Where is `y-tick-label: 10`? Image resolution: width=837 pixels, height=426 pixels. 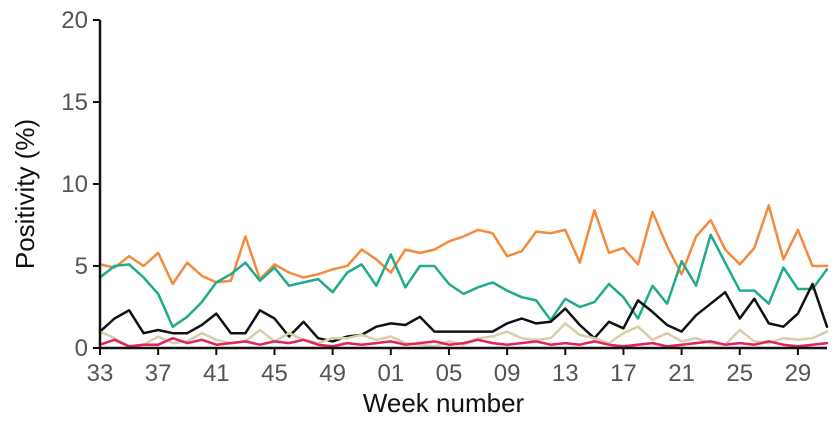
y-tick-label: 10 is located at coordinates (74, 184).